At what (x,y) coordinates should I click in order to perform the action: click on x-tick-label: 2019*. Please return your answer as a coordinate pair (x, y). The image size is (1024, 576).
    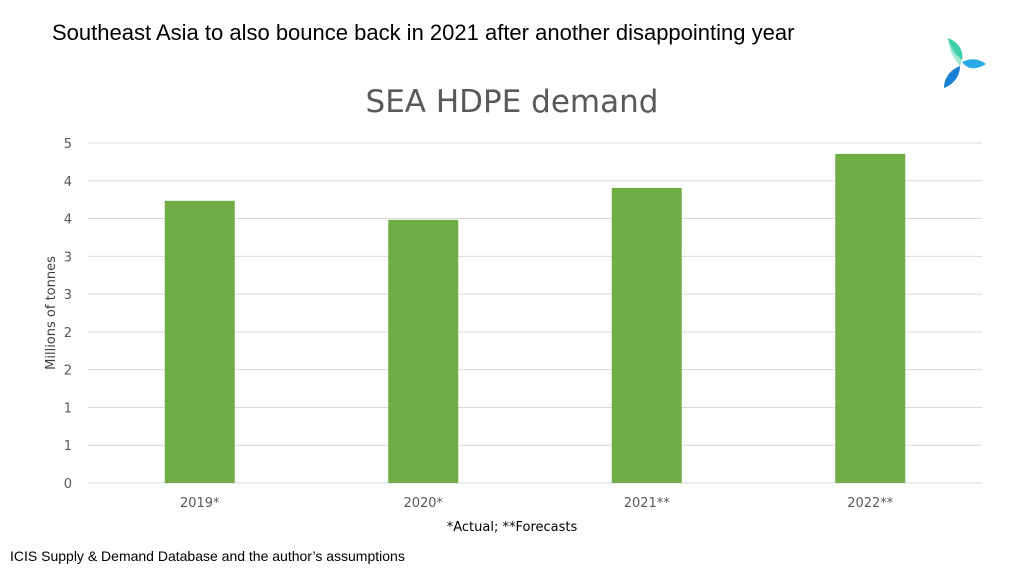
    Looking at the image, I should click on (200, 503).